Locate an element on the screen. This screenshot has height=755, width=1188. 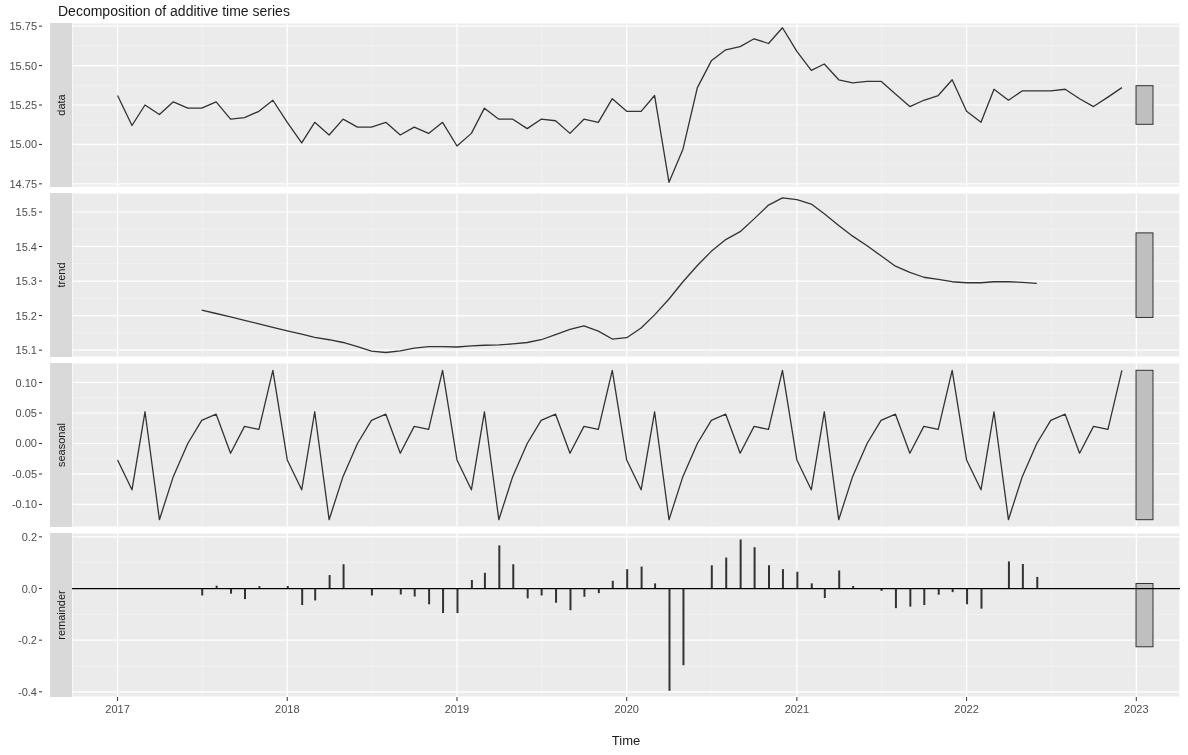
y-tick-label: 14.75 is located at coordinates (23, 183).